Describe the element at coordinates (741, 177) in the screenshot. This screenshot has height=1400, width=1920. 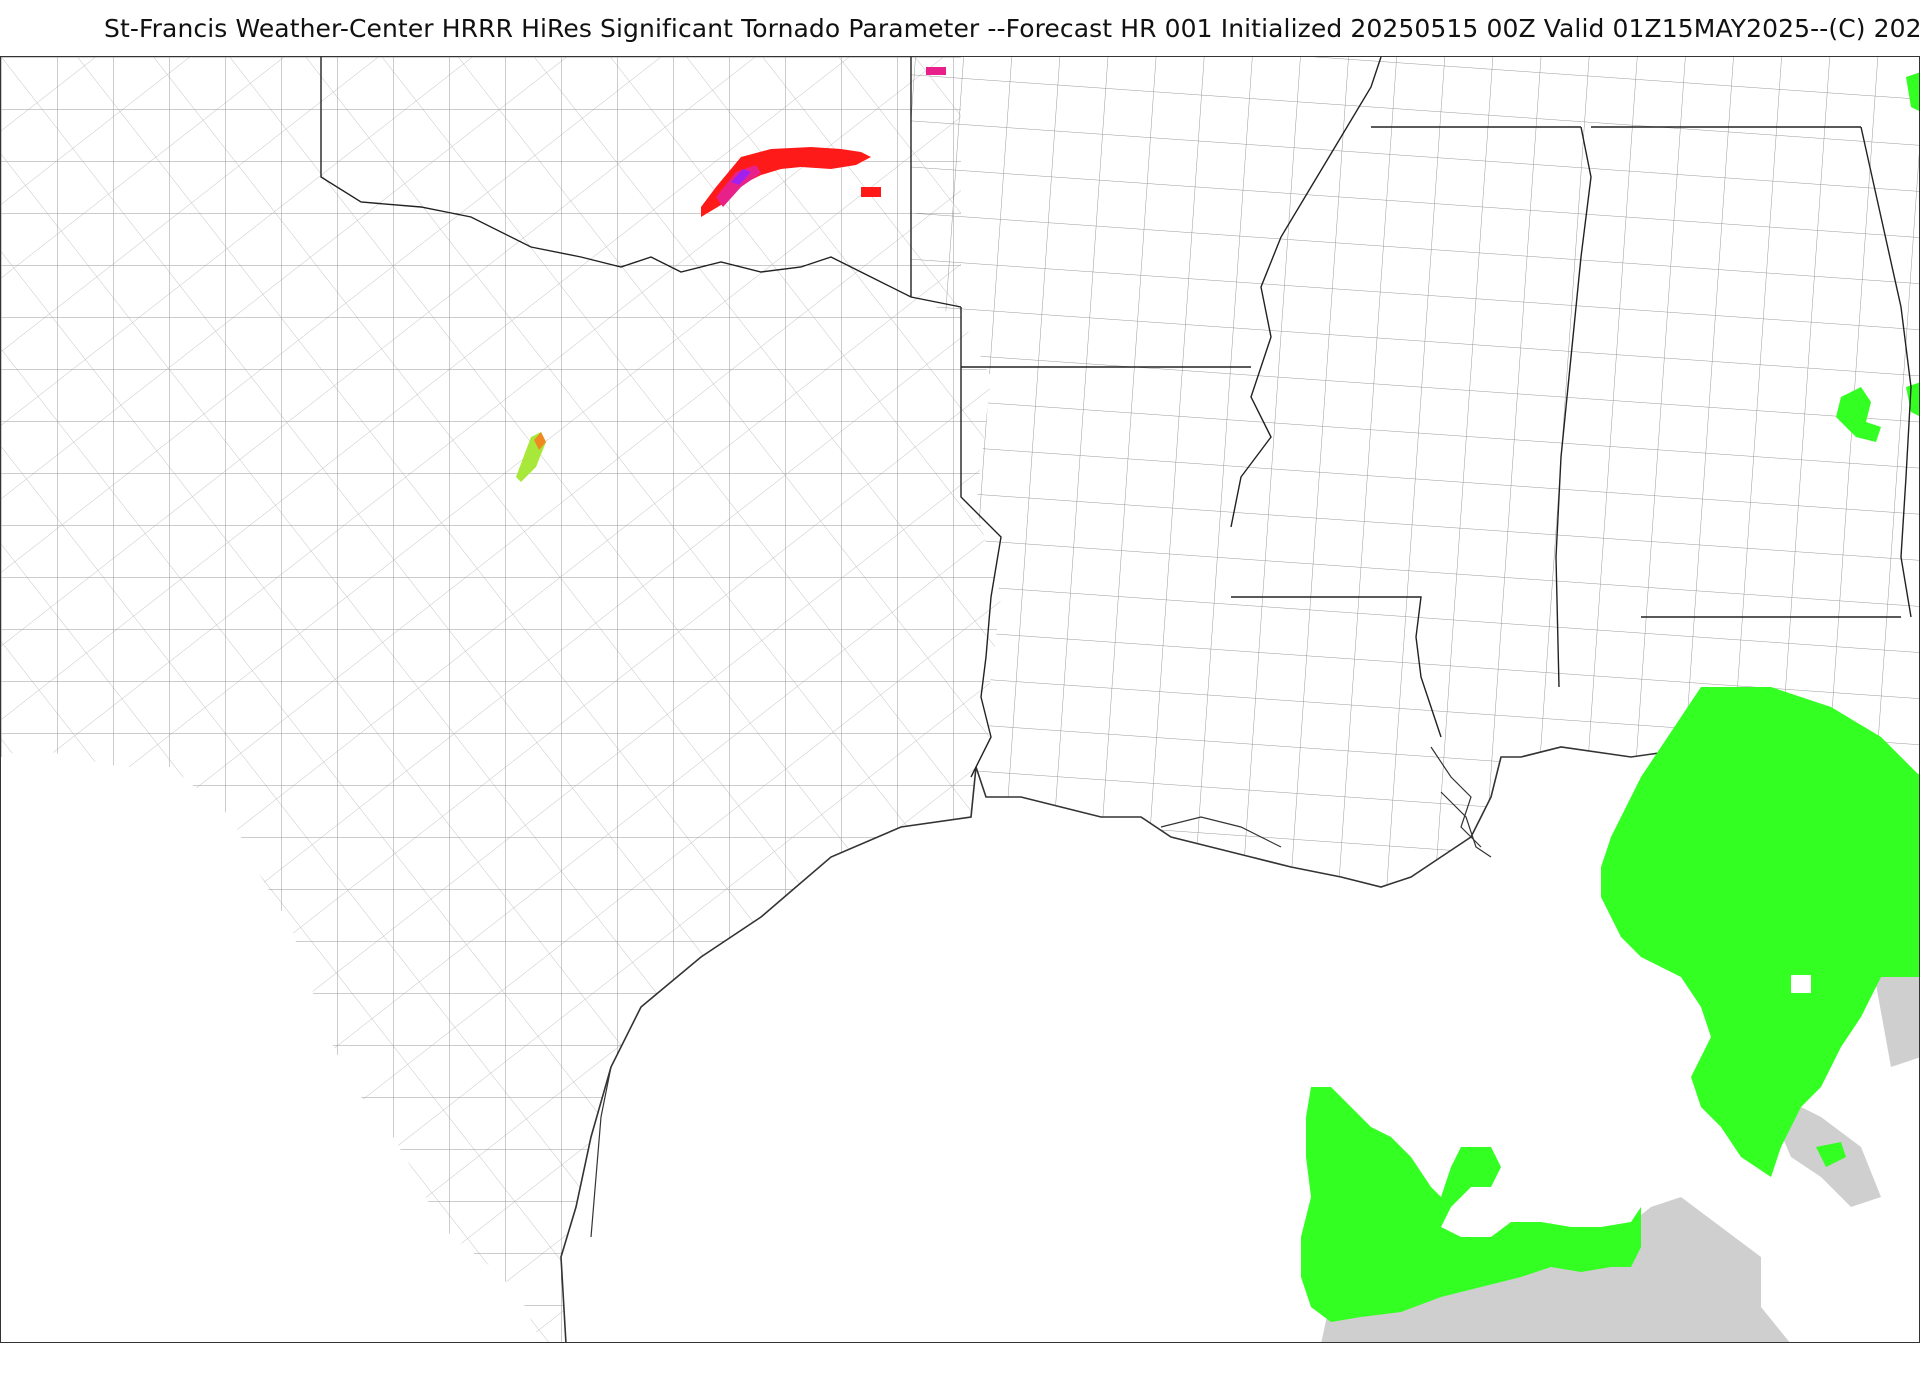
I see `stp-area-oklahoma-center` at that location.